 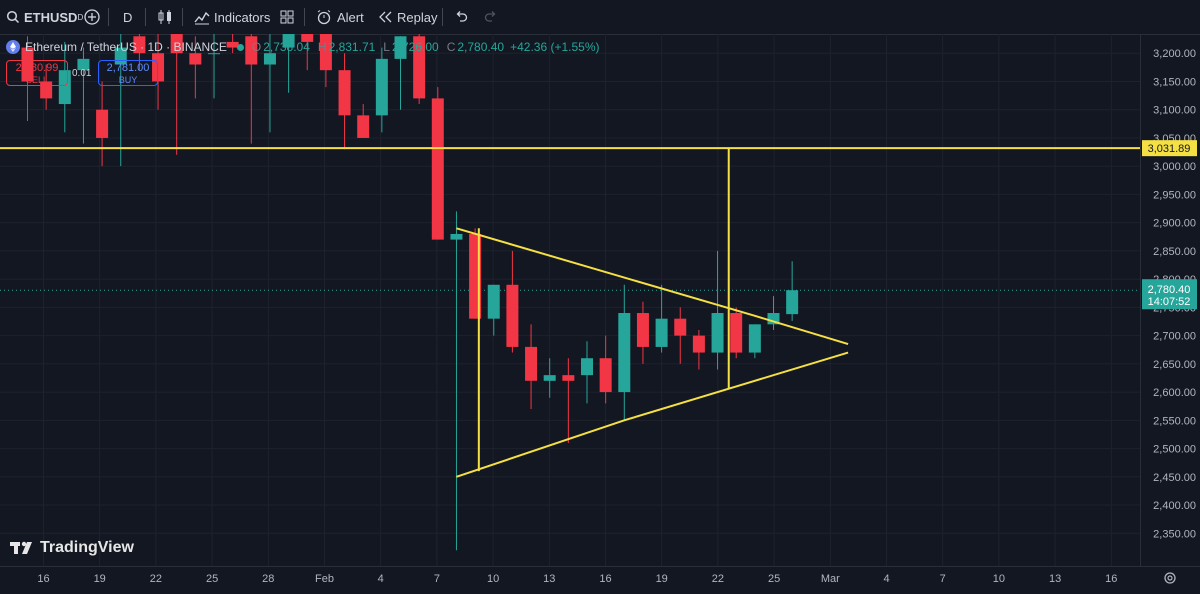 What do you see at coordinates (242, 17) in the screenshot?
I see `indicators-label: Indicators` at bounding box center [242, 17].